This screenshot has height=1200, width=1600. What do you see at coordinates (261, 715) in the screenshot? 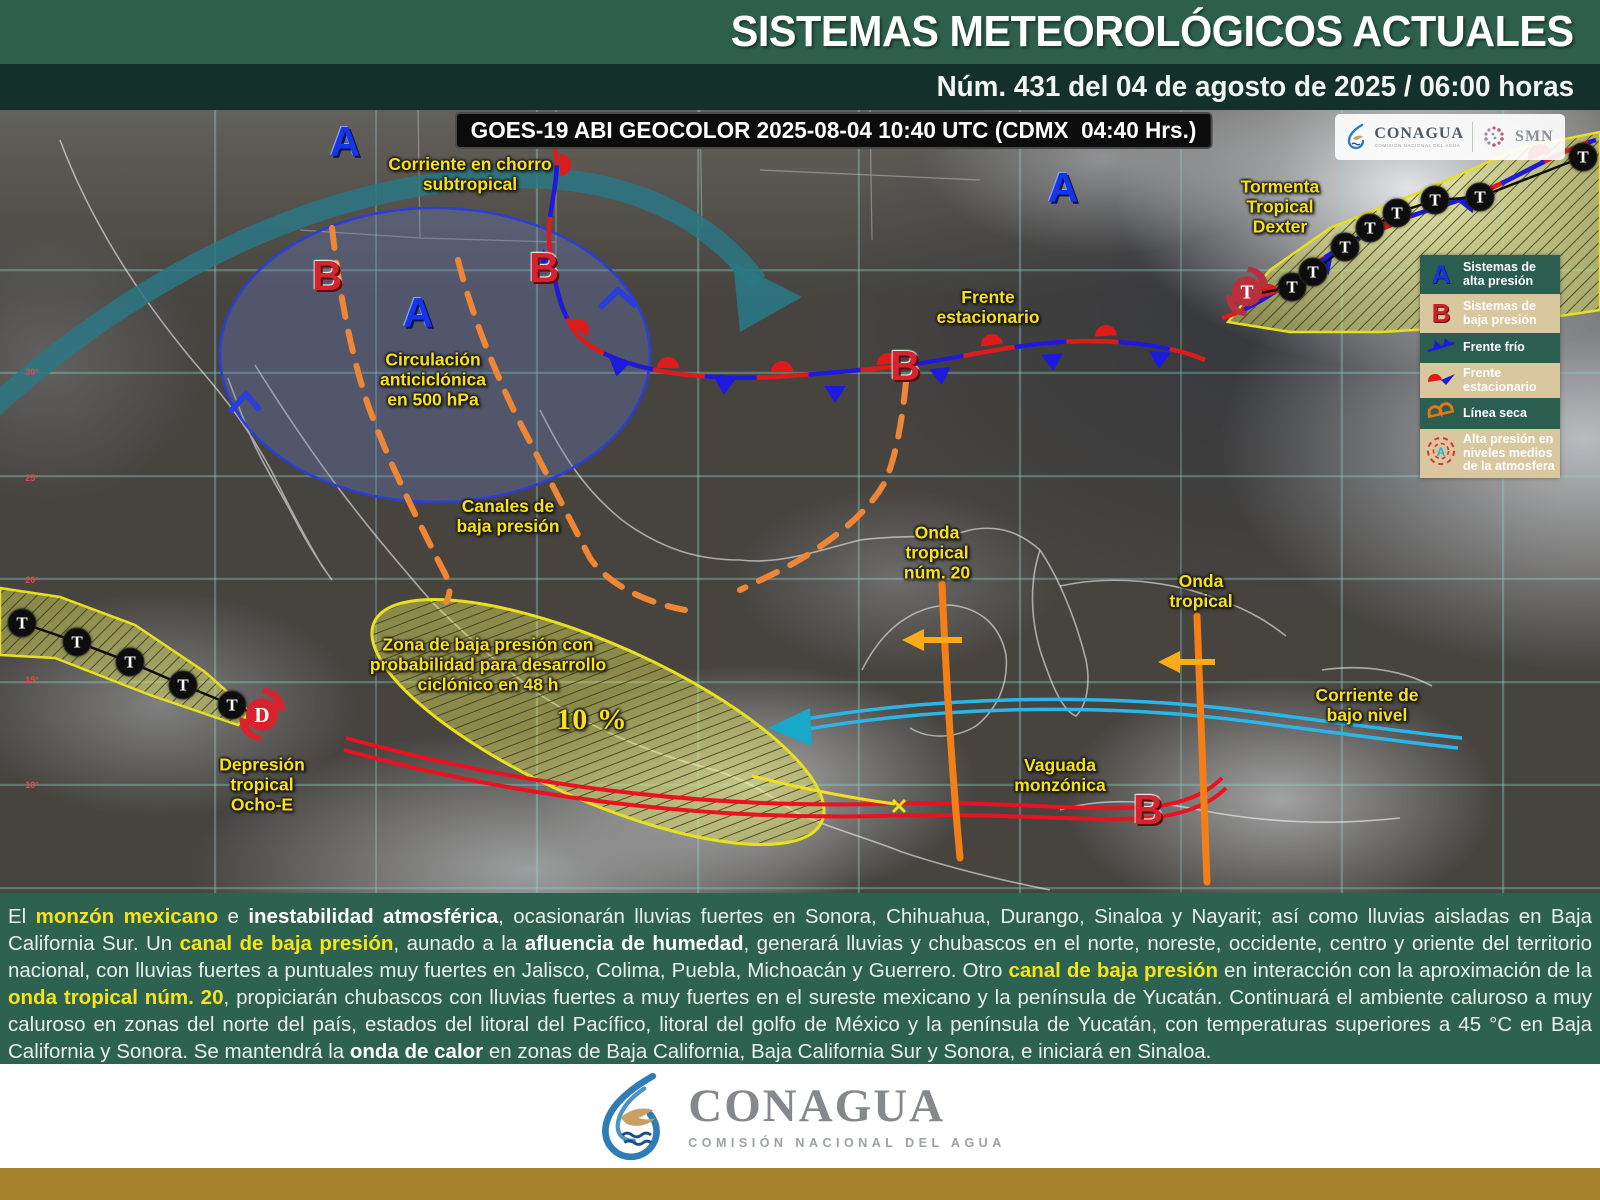
I see `svg-text: D` at bounding box center [261, 715].